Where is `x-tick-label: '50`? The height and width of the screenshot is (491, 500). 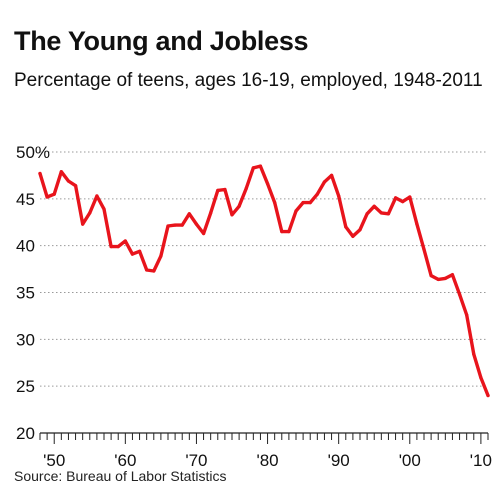
x-tick-label: '50 is located at coordinates (54, 460).